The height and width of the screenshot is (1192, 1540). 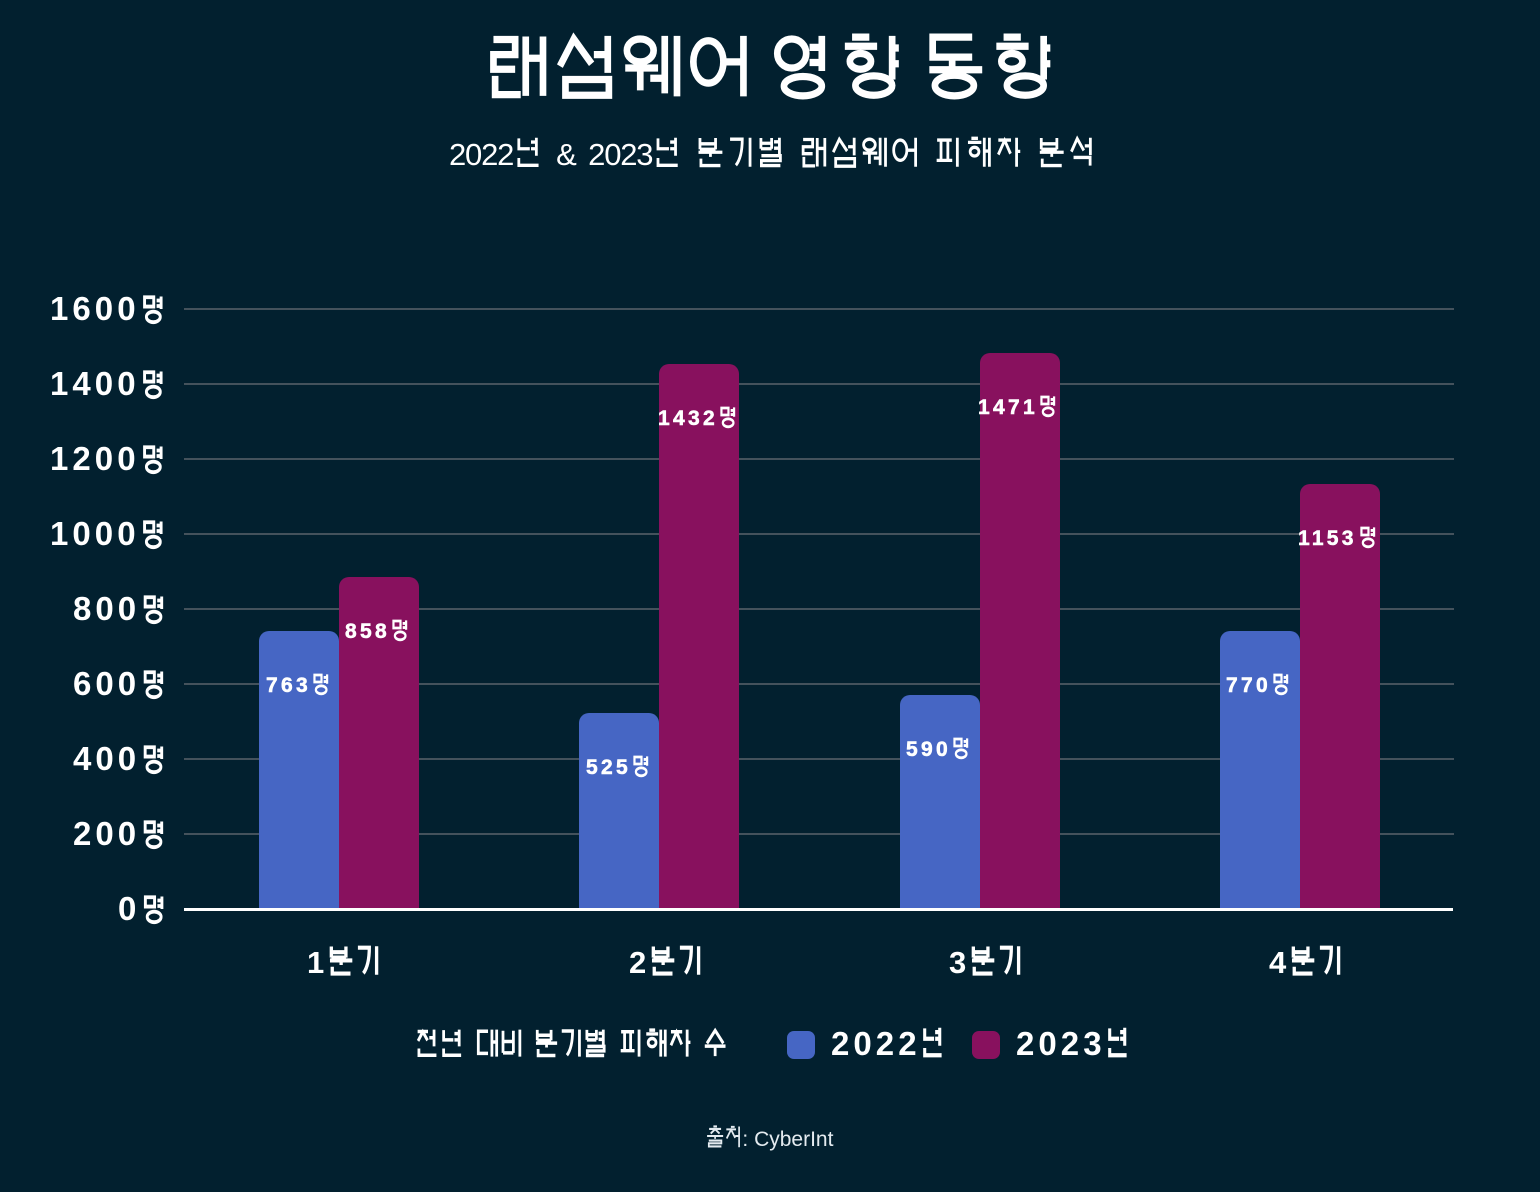 I want to click on svg-text: 1471, so click(x=1008, y=407).